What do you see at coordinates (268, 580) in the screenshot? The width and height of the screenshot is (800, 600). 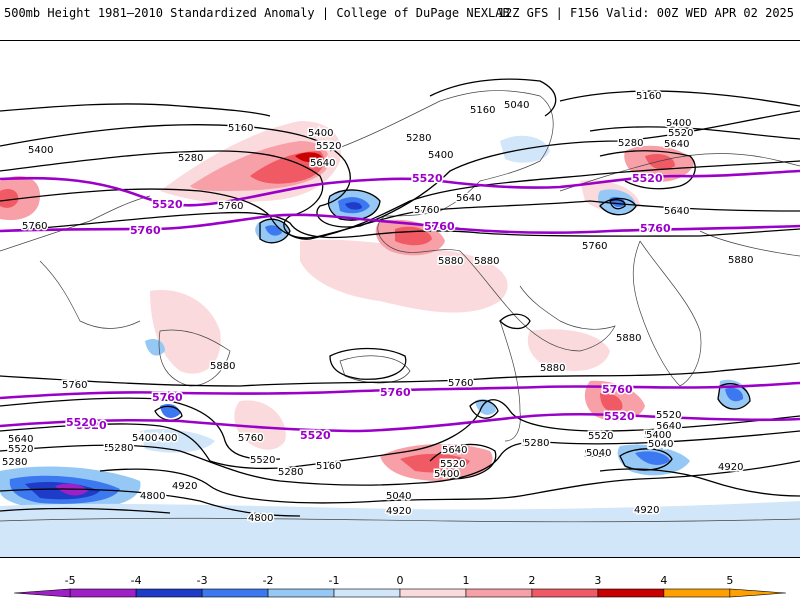 I see `colorbar-tick-label: -2` at bounding box center [268, 580].